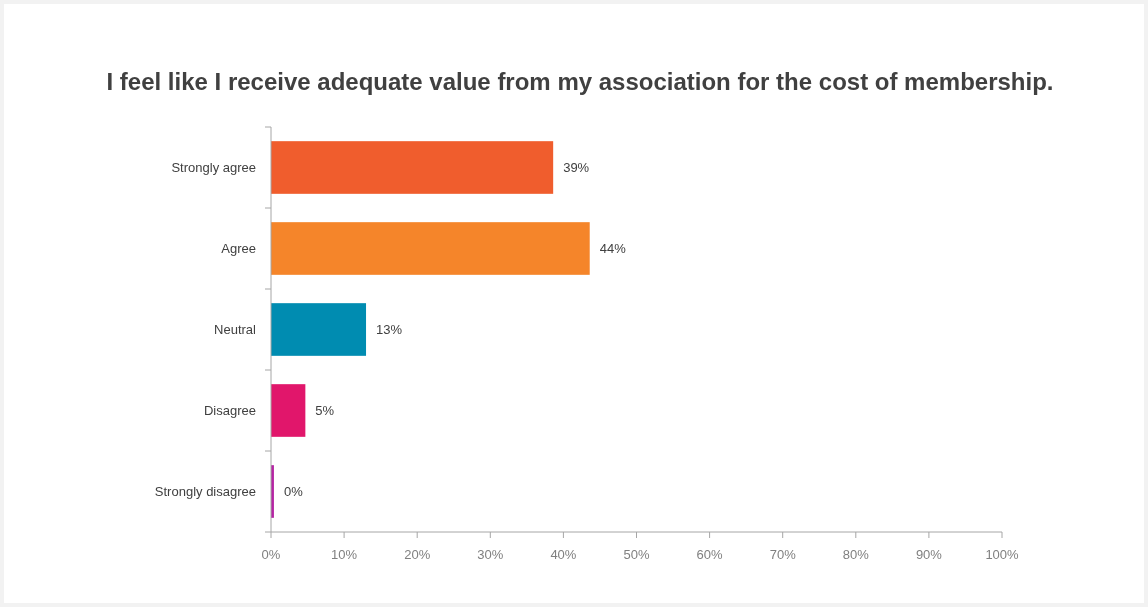  I want to click on data-label: 0%, so click(293, 492).